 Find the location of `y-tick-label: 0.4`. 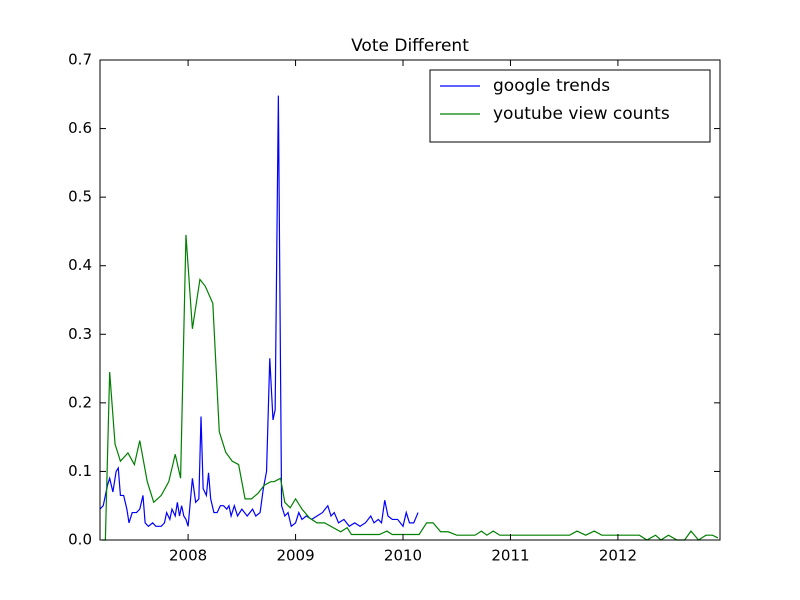

y-tick-label: 0.4 is located at coordinates (80, 265).